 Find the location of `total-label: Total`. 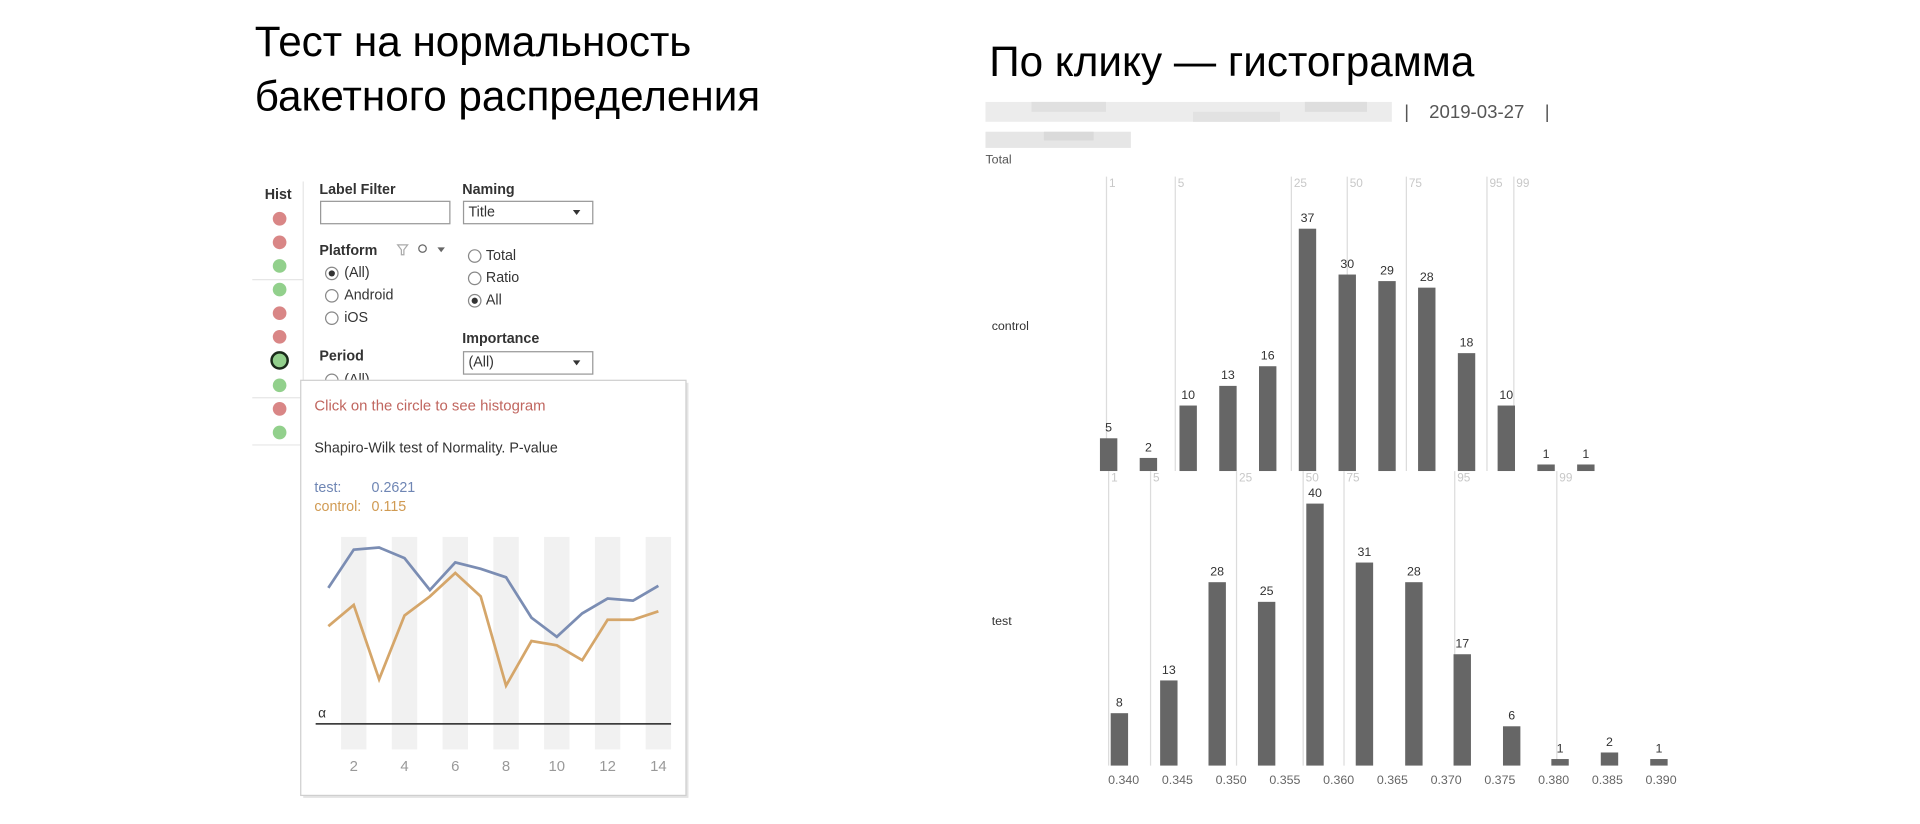

total-label: Total is located at coordinates (998, 160).